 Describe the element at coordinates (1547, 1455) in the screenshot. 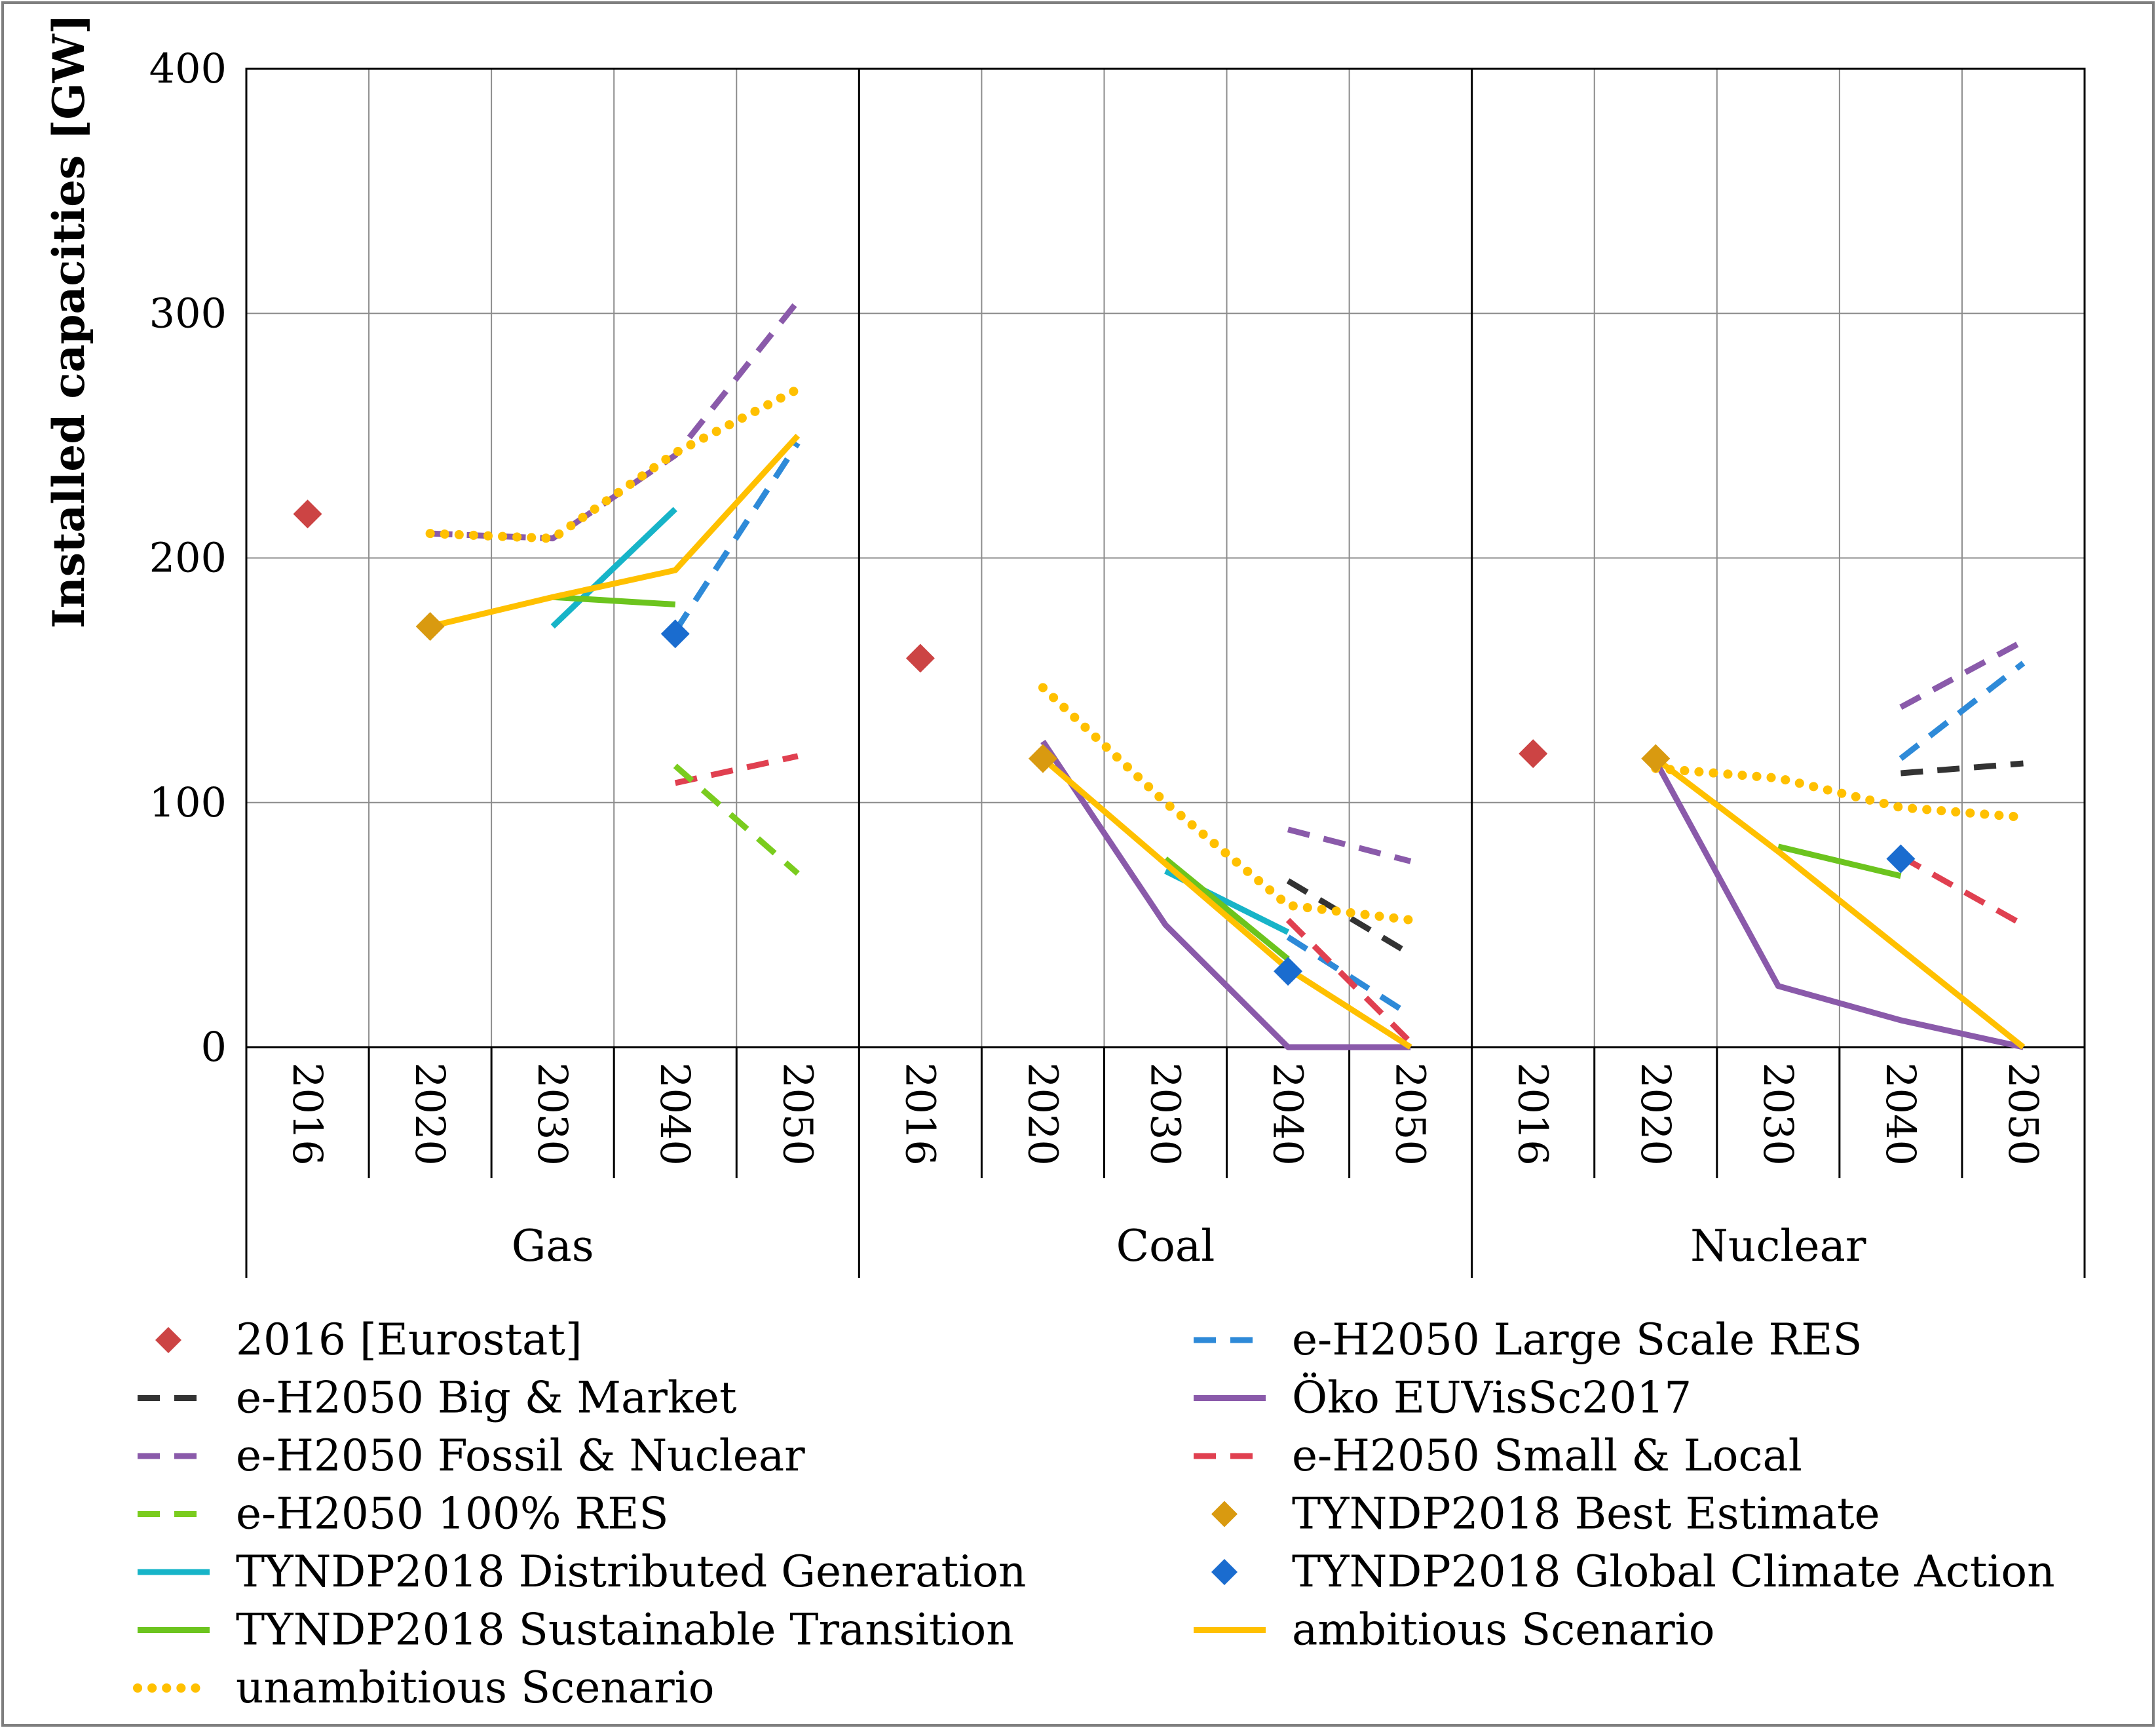

I see `legend-label-e-h2050-small-local: e-H2050 Small & Local` at that location.